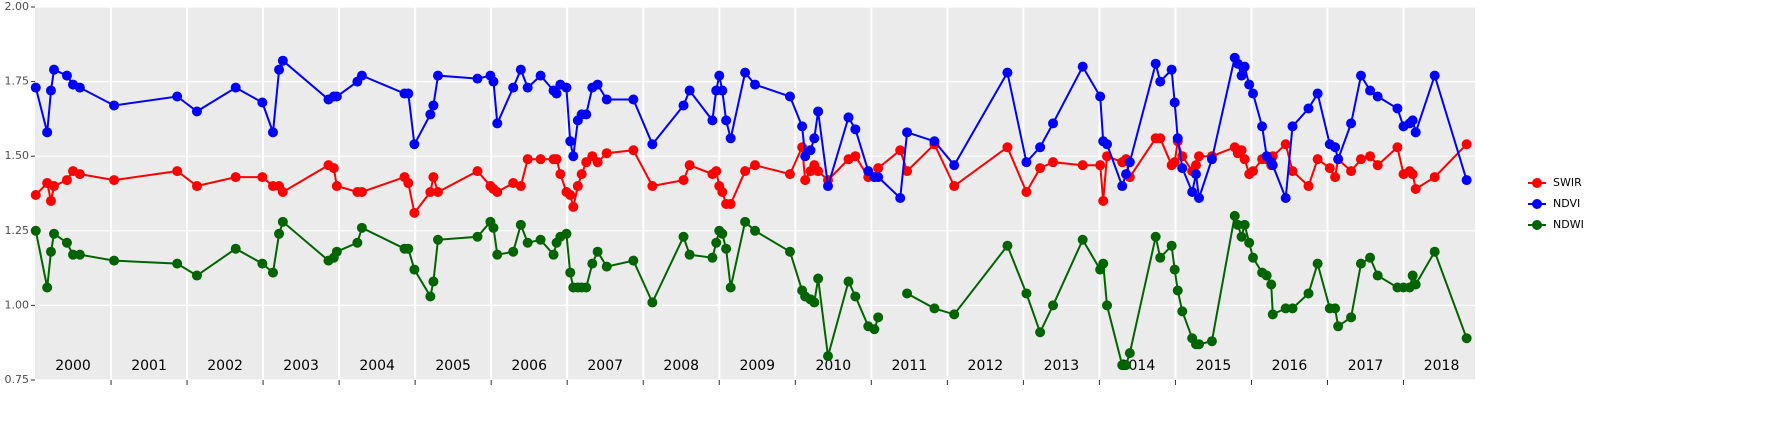 The width and height of the screenshot is (1773, 442). I want to click on y-tick-label: 2.00, so click(17, 6).